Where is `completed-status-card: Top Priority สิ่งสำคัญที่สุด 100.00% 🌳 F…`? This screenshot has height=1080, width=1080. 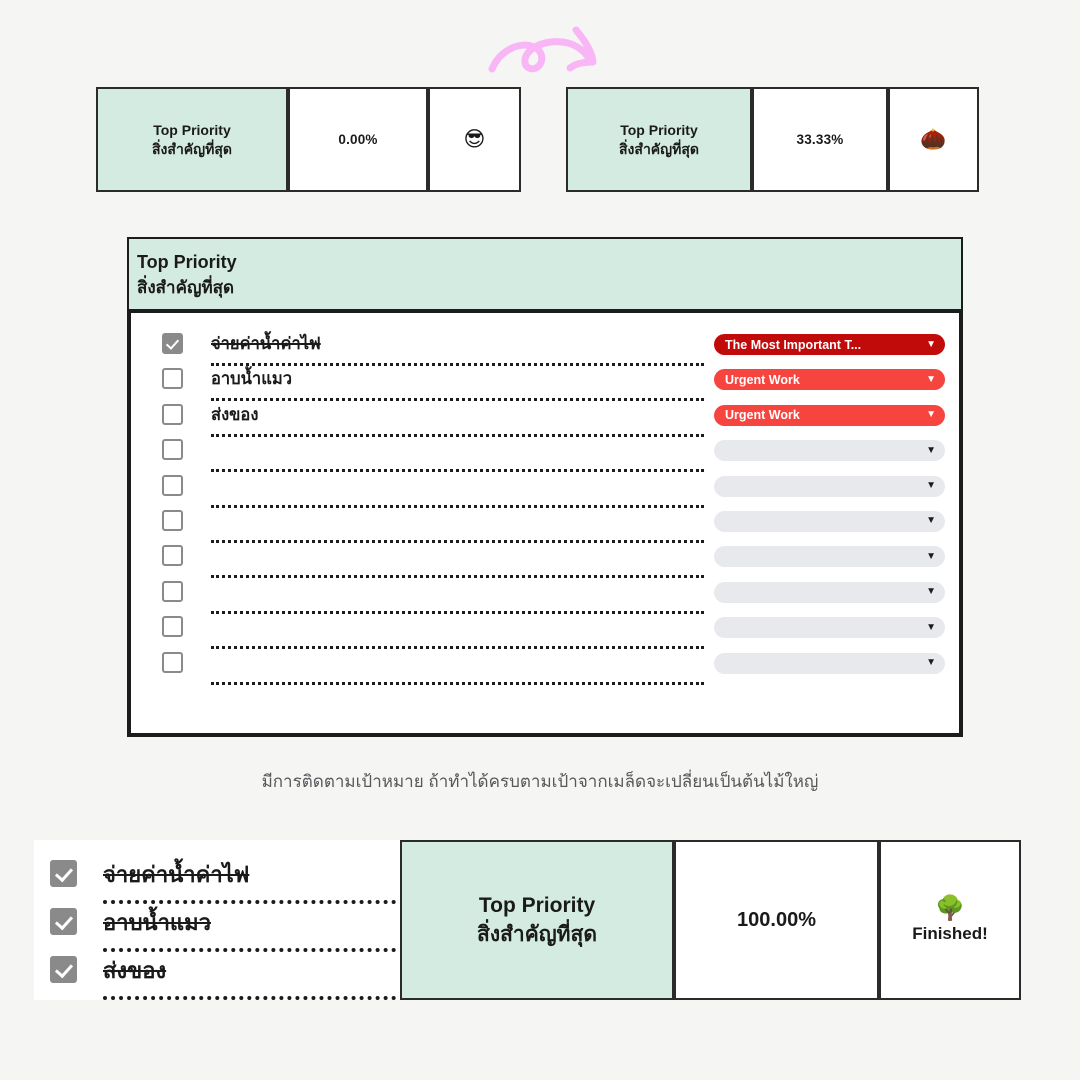
completed-status-card: Top Priority สิ่งสำคัญที่สุด 100.00% 🌳 F… is located at coordinates (710, 920).